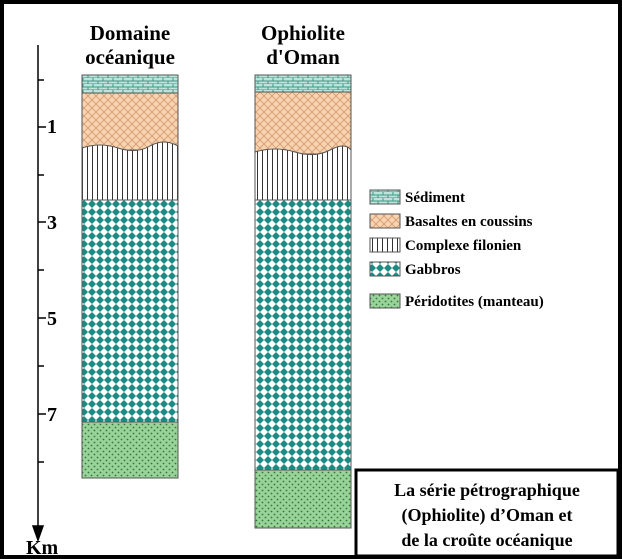 Image resolution: width=622 pixels, height=559 pixels. What do you see at coordinates (474, 302) in the screenshot?
I see `legend-label: Péridotites (manteau)` at bounding box center [474, 302].